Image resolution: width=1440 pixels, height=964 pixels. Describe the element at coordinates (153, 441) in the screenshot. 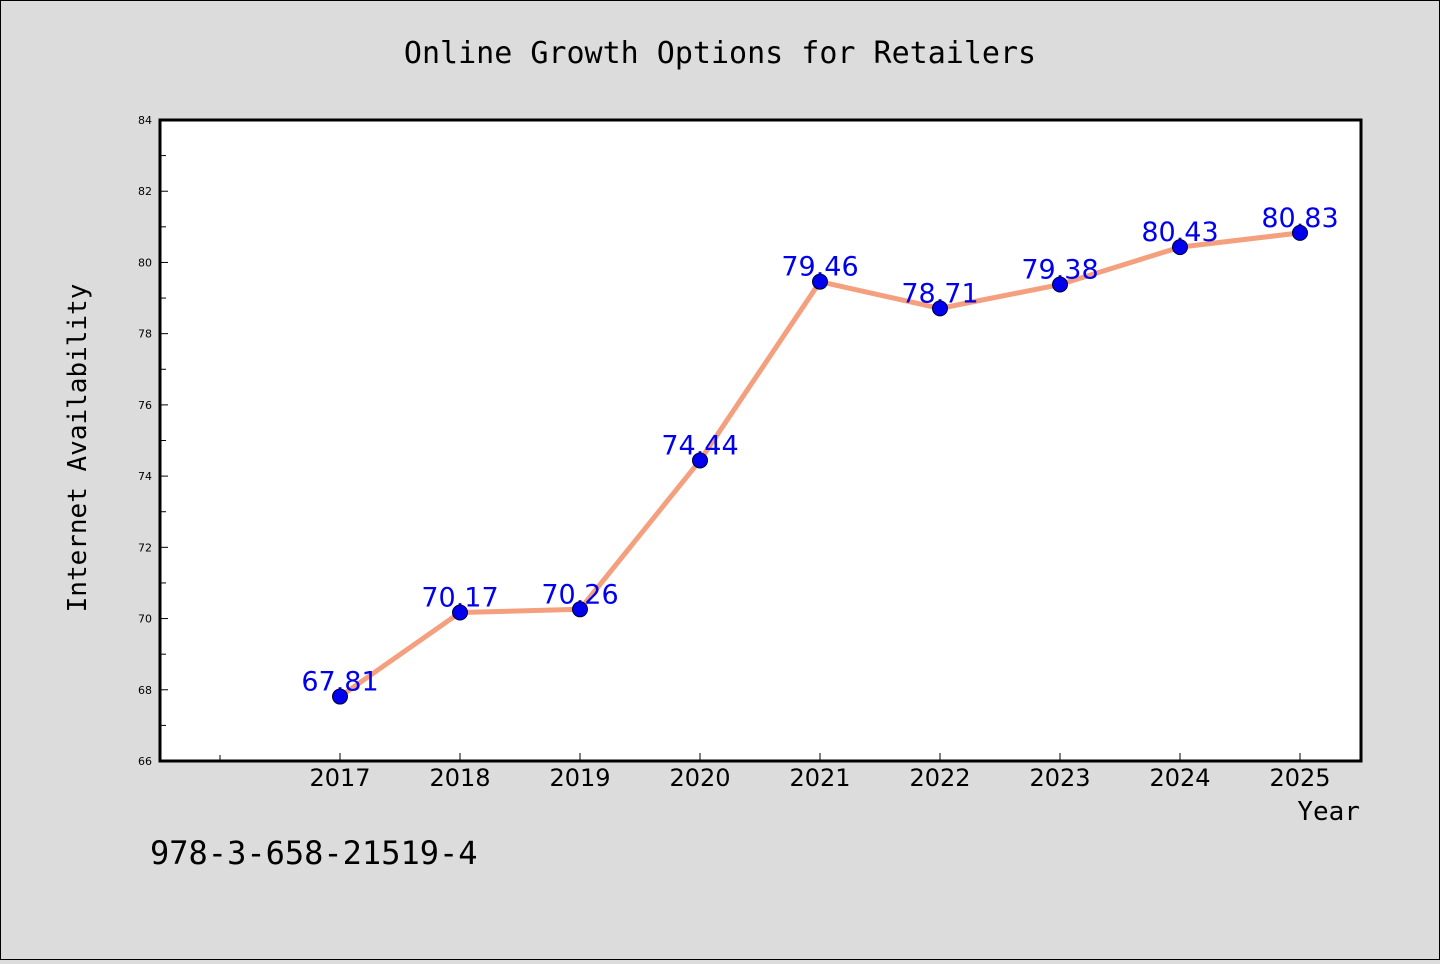

I see `y-axis: 66 68 70 72 74 76 78 80 82 84` at that location.